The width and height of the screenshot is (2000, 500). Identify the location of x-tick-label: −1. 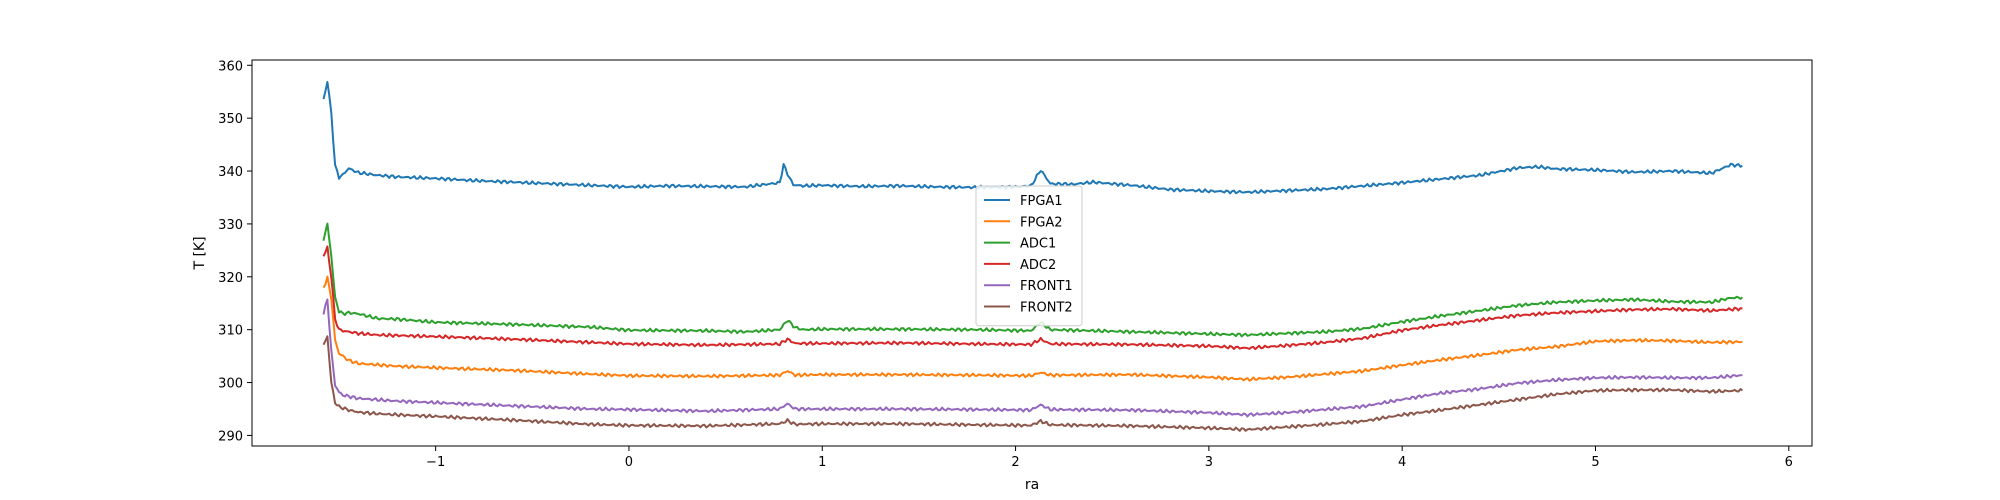
(435, 462).